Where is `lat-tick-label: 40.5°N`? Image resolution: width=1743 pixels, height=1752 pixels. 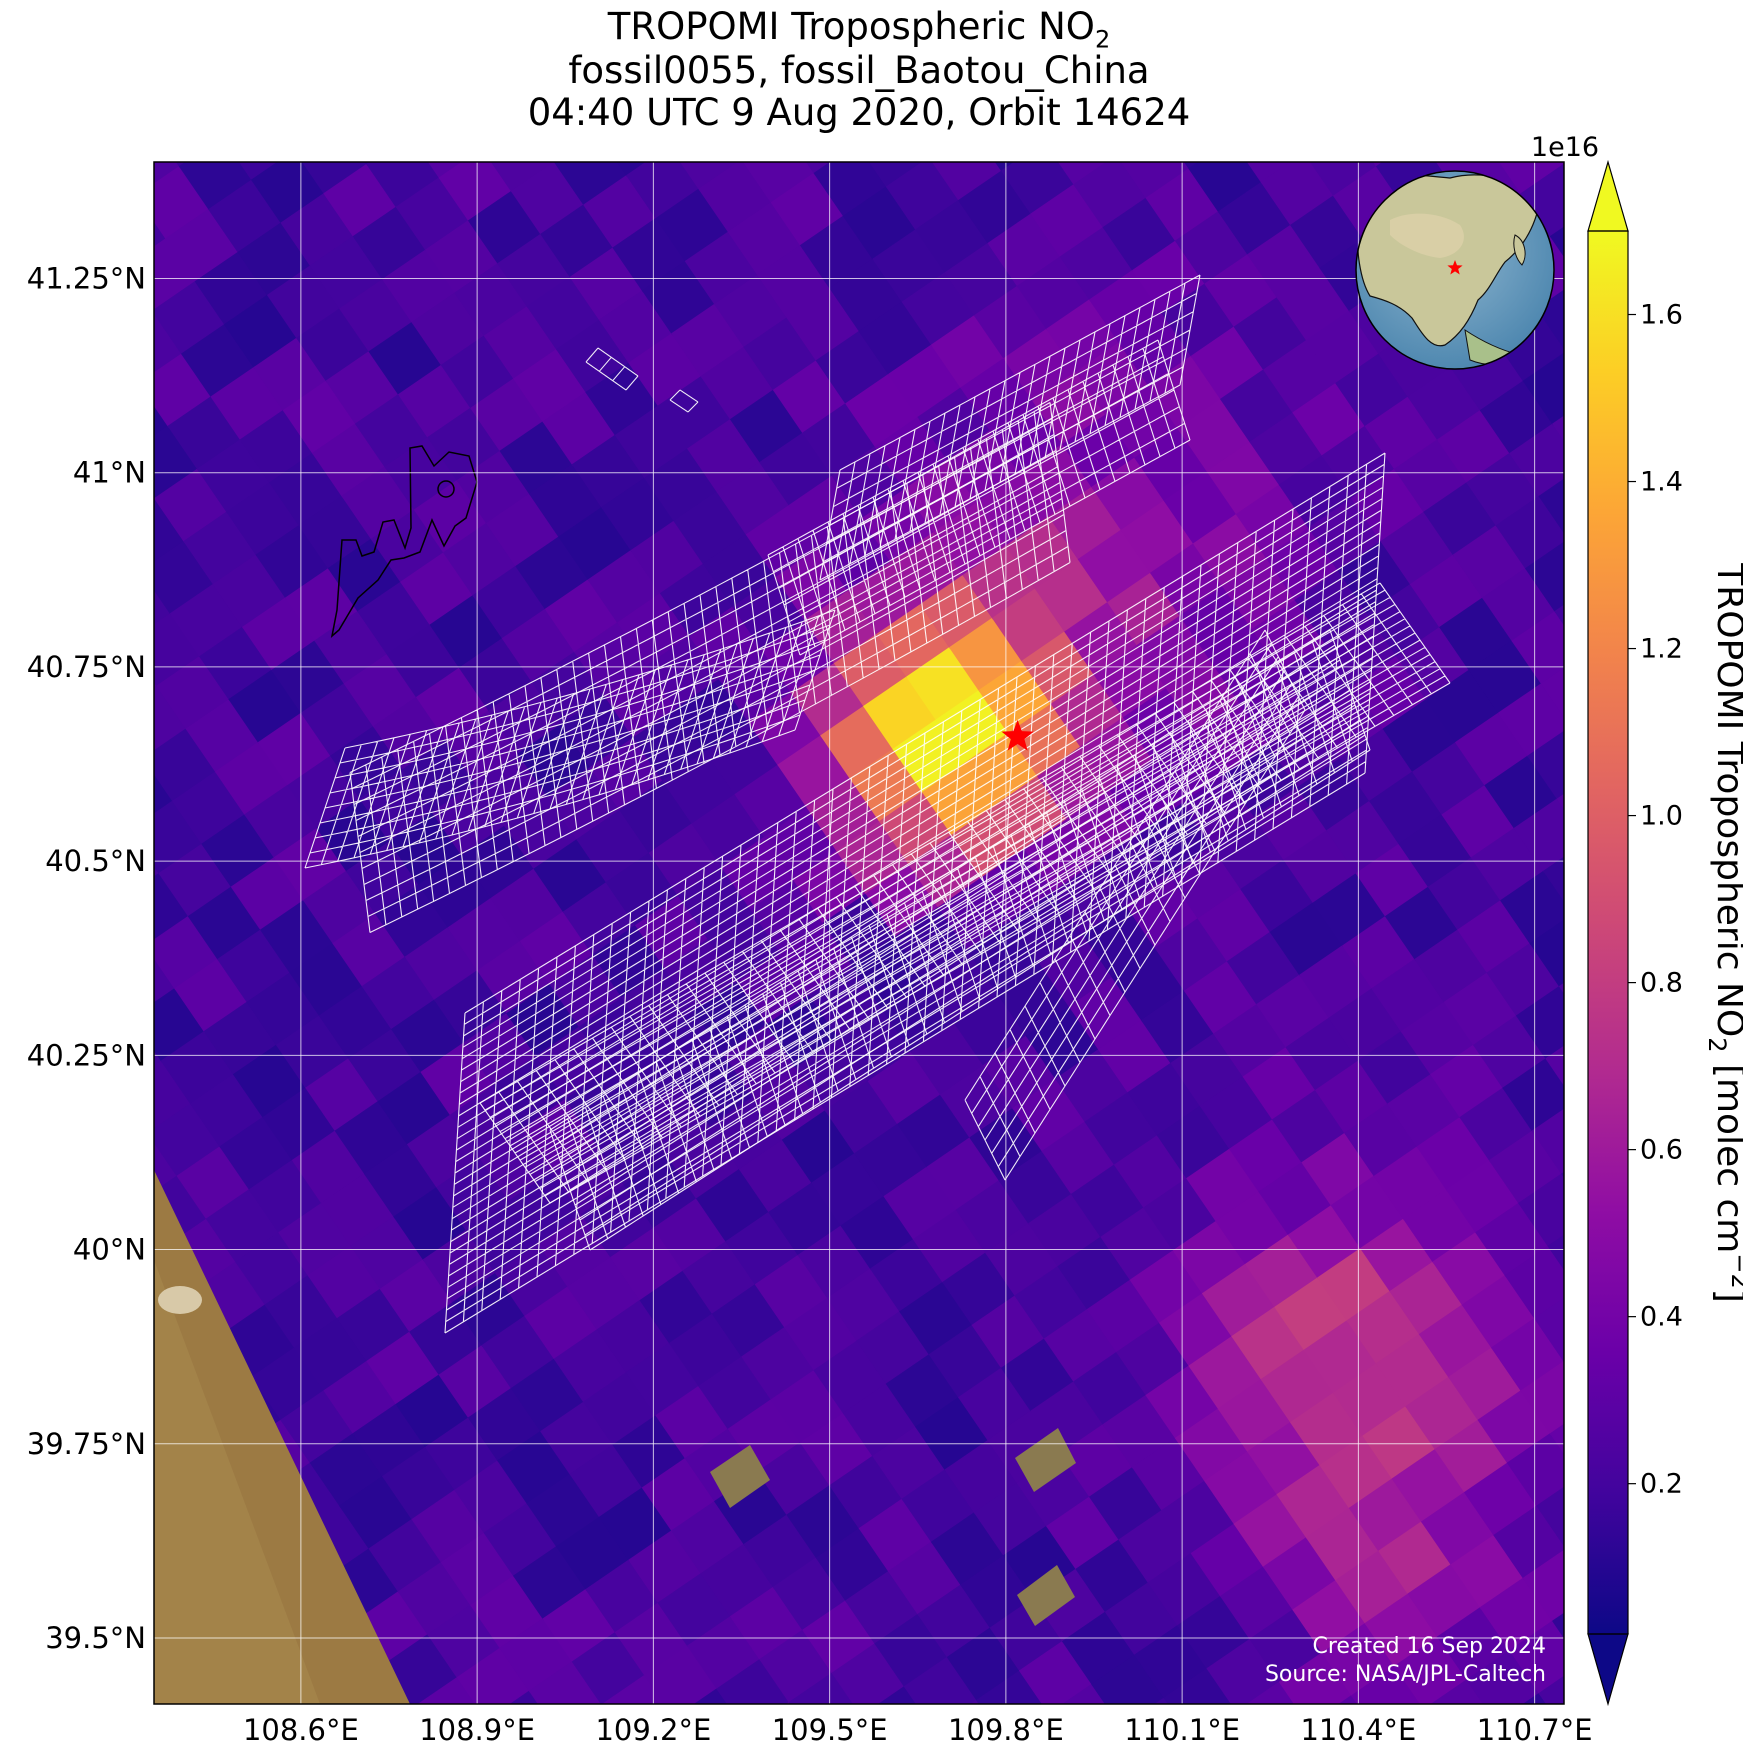 lat-tick-label: 40.5°N is located at coordinates (95, 861).